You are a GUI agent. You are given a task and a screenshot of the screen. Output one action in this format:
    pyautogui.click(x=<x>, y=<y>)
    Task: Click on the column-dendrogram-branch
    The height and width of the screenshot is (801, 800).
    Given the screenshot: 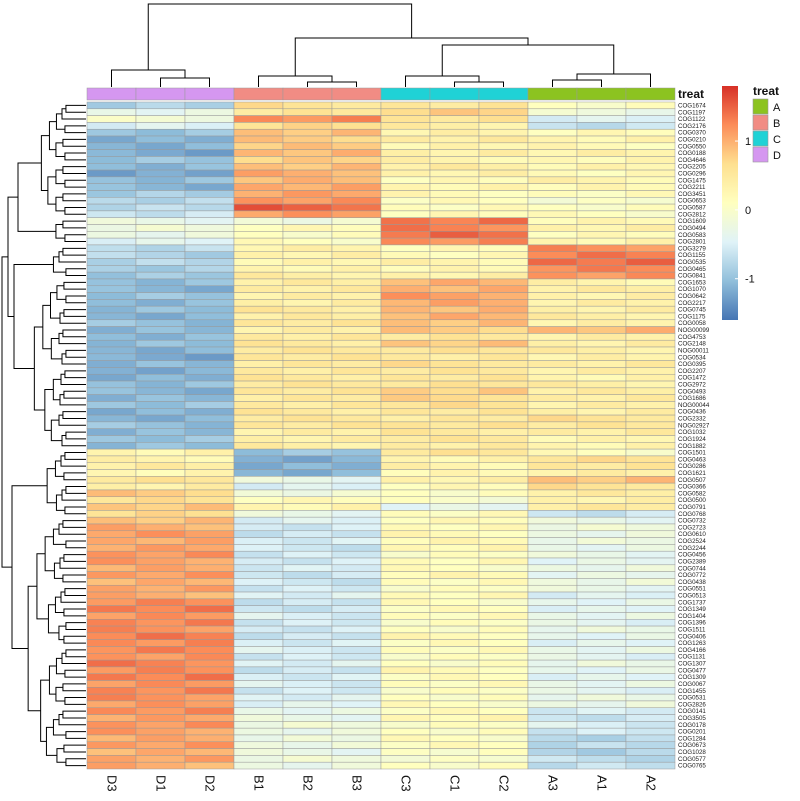 What is the action you would take?
    pyautogui.click(x=280, y=36)
    